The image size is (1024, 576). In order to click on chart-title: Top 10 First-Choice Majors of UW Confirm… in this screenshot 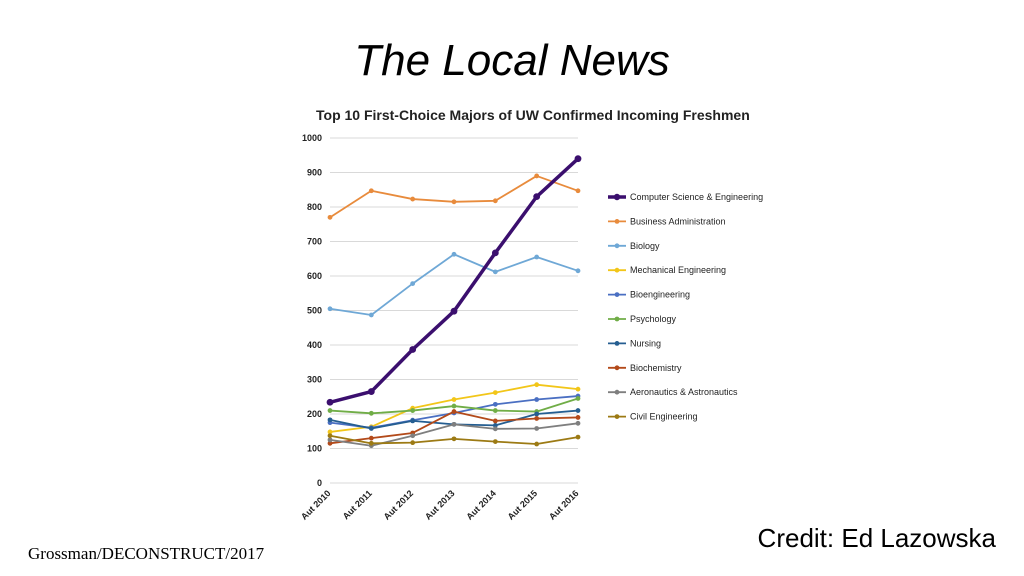, I will do `click(533, 115)`.